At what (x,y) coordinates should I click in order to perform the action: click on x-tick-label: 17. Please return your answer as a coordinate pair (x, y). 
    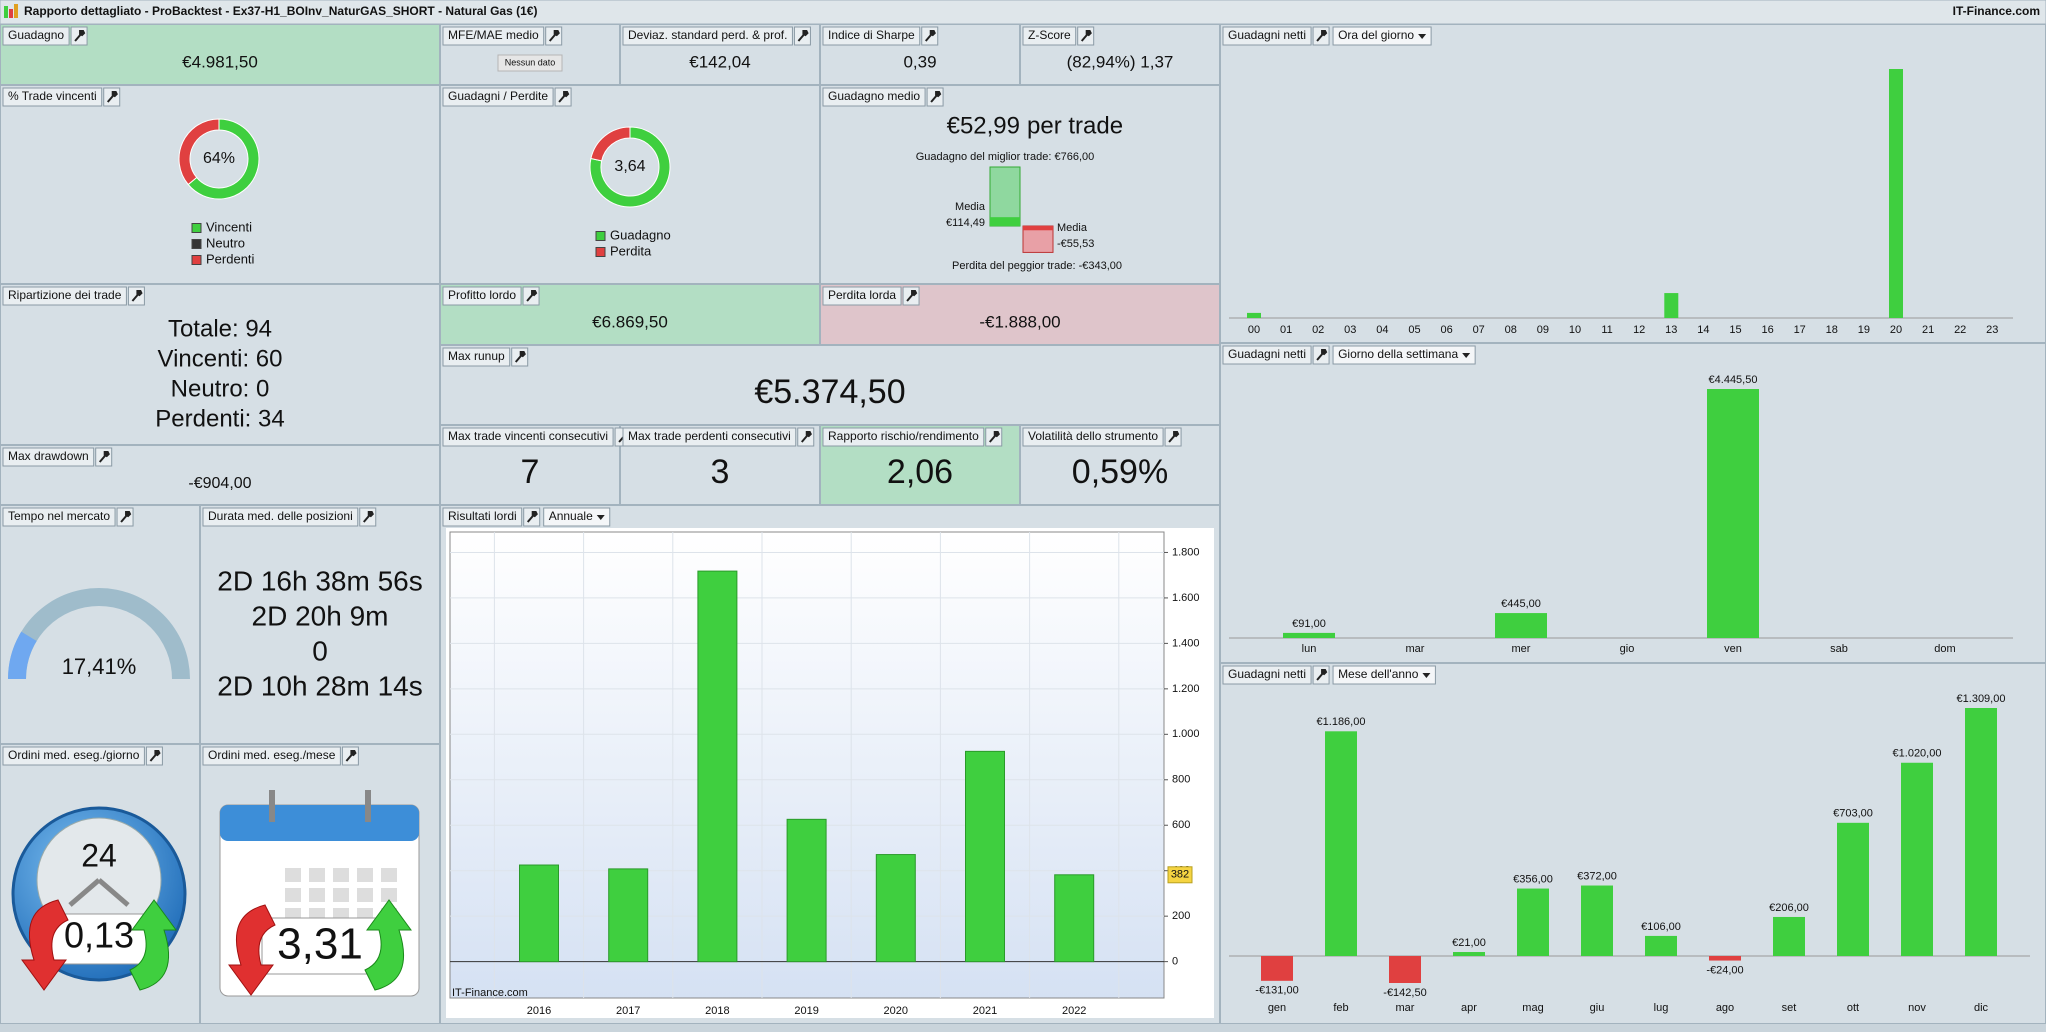
    Looking at the image, I should click on (1800, 330).